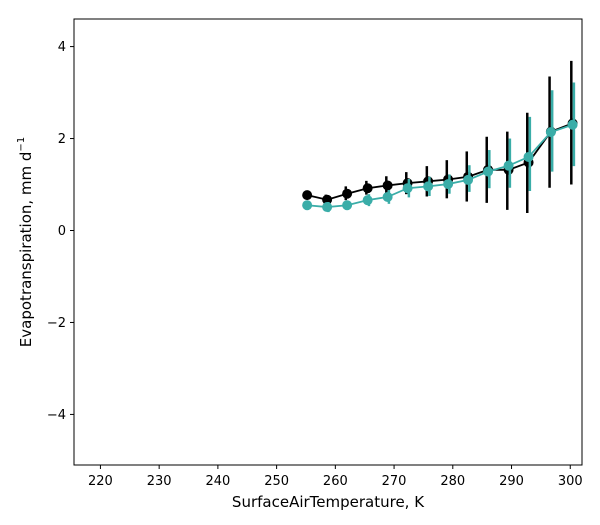 The image size is (600, 525). What do you see at coordinates (56, 415) in the screenshot?
I see `y-tick-label-0: −4` at bounding box center [56, 415].